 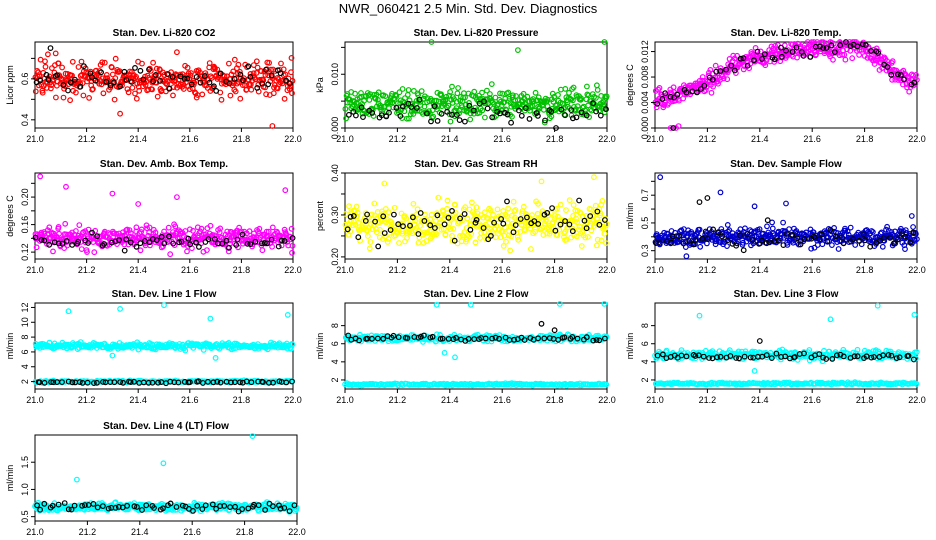 What do you see at coordinates (10, 346) in the screenshot?
I see `y-axis-label: ml/min` at bounding box center [10, 346].